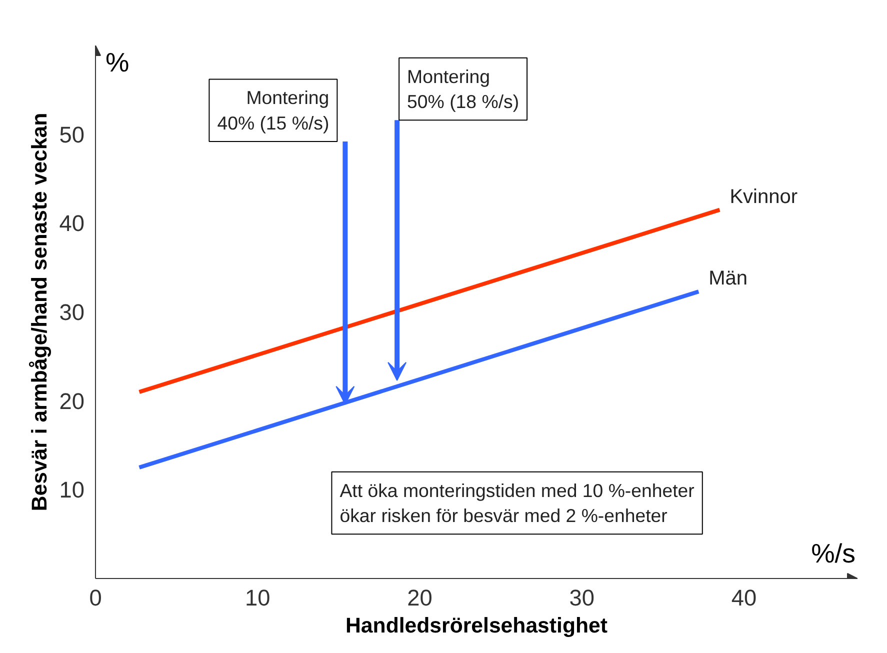  I want to click on y-tick-label: 40, so click(71, 223).